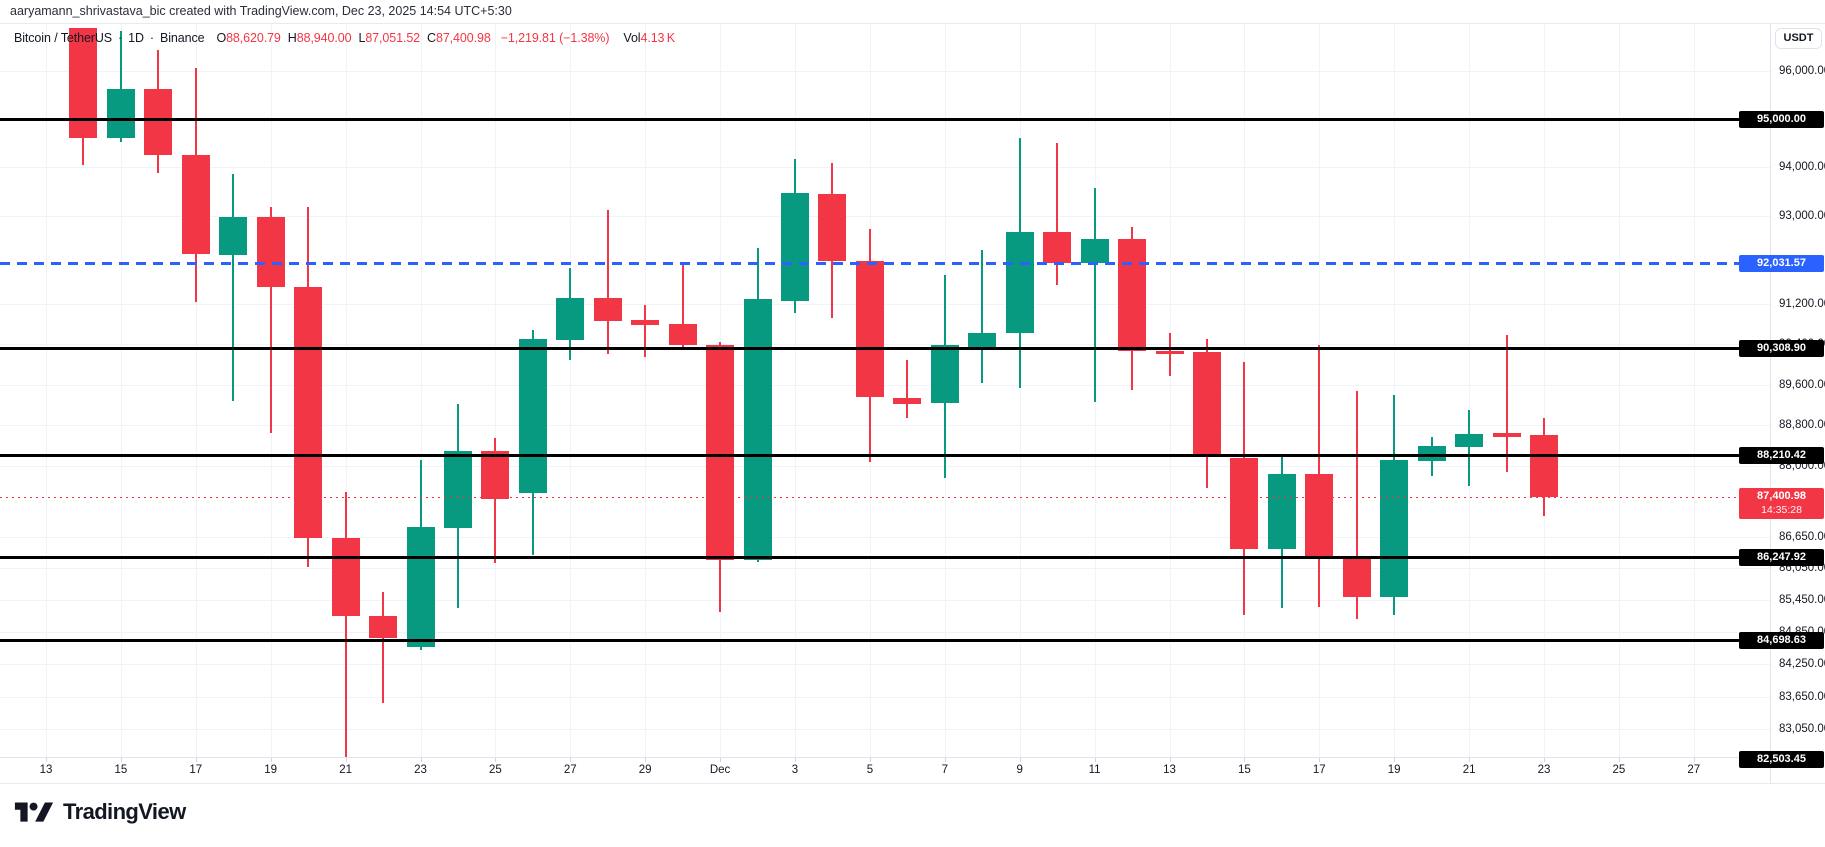 This screenshot has width=1825, height=847. I want to click on tradingview-logo-icon, so click(34, 812).